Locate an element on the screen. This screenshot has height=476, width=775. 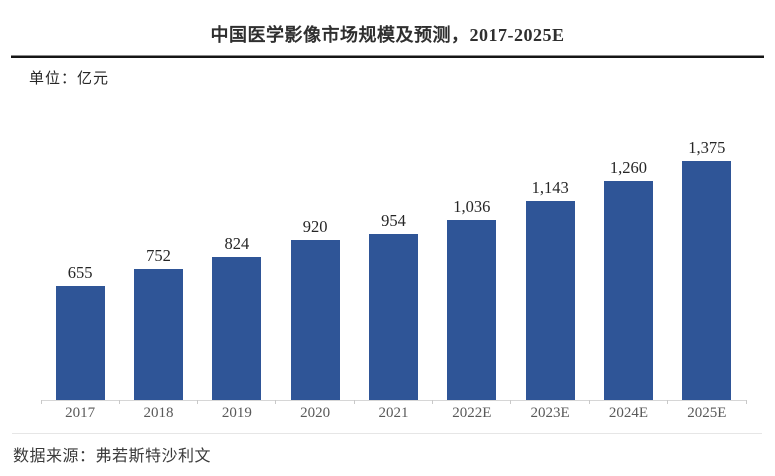
bar-value-label: 1,260 is located at coordinates (628, 167).